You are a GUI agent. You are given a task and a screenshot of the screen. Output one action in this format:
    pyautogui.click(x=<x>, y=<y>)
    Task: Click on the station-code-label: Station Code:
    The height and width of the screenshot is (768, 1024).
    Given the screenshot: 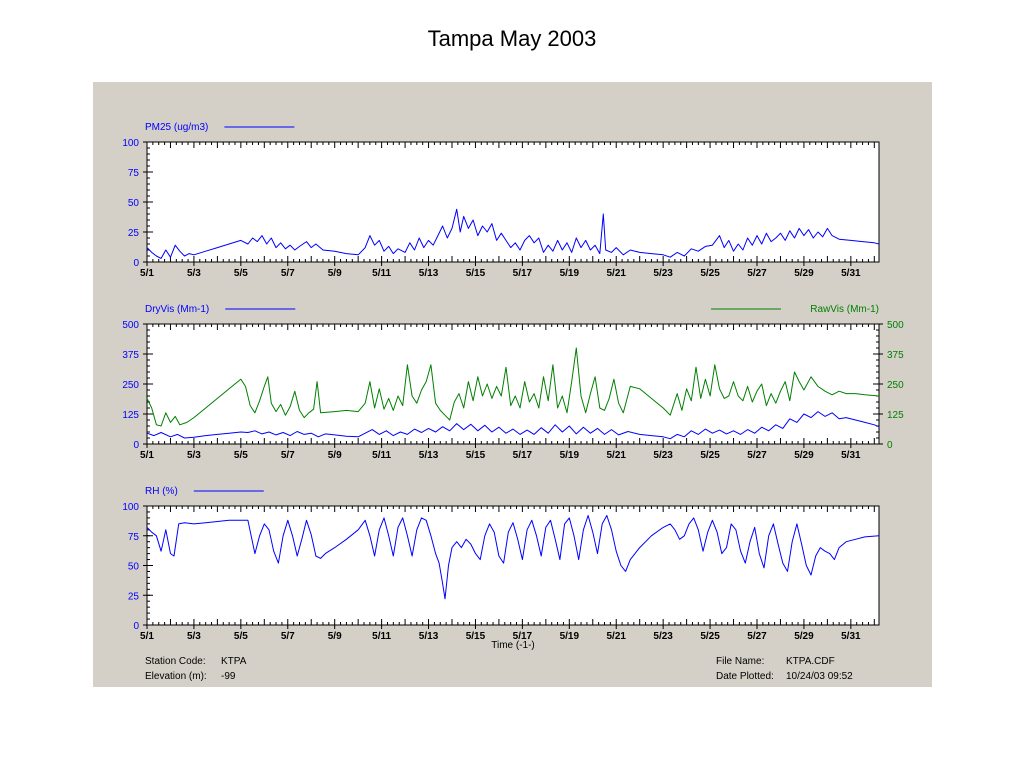 What is the action you would take?
    pyautogui.click(x=175, y=661)
    